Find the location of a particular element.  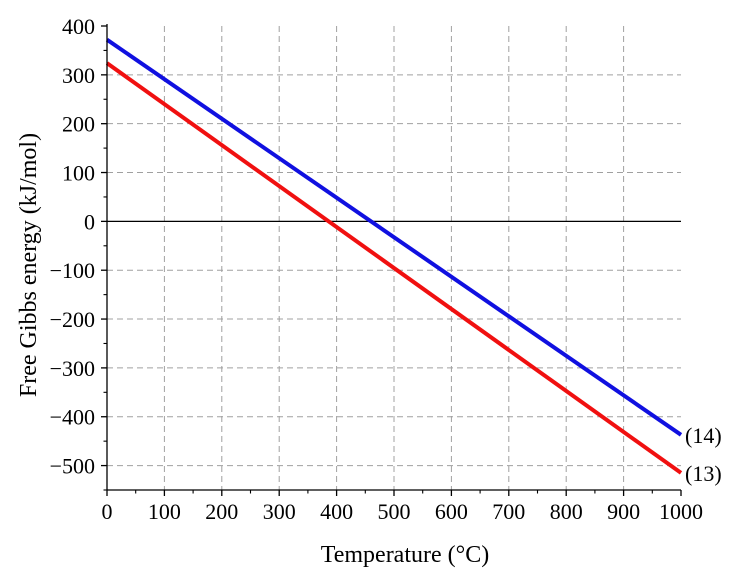

x-tick-label: 1000 is located at coordinates (681, 511).